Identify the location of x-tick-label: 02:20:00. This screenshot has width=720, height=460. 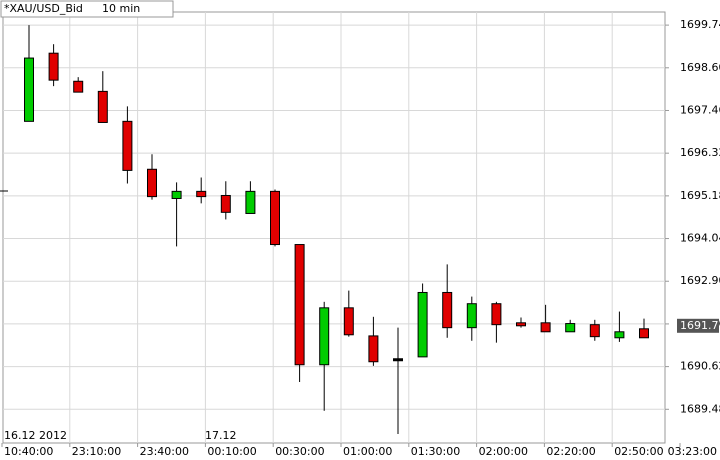
(570, 451).